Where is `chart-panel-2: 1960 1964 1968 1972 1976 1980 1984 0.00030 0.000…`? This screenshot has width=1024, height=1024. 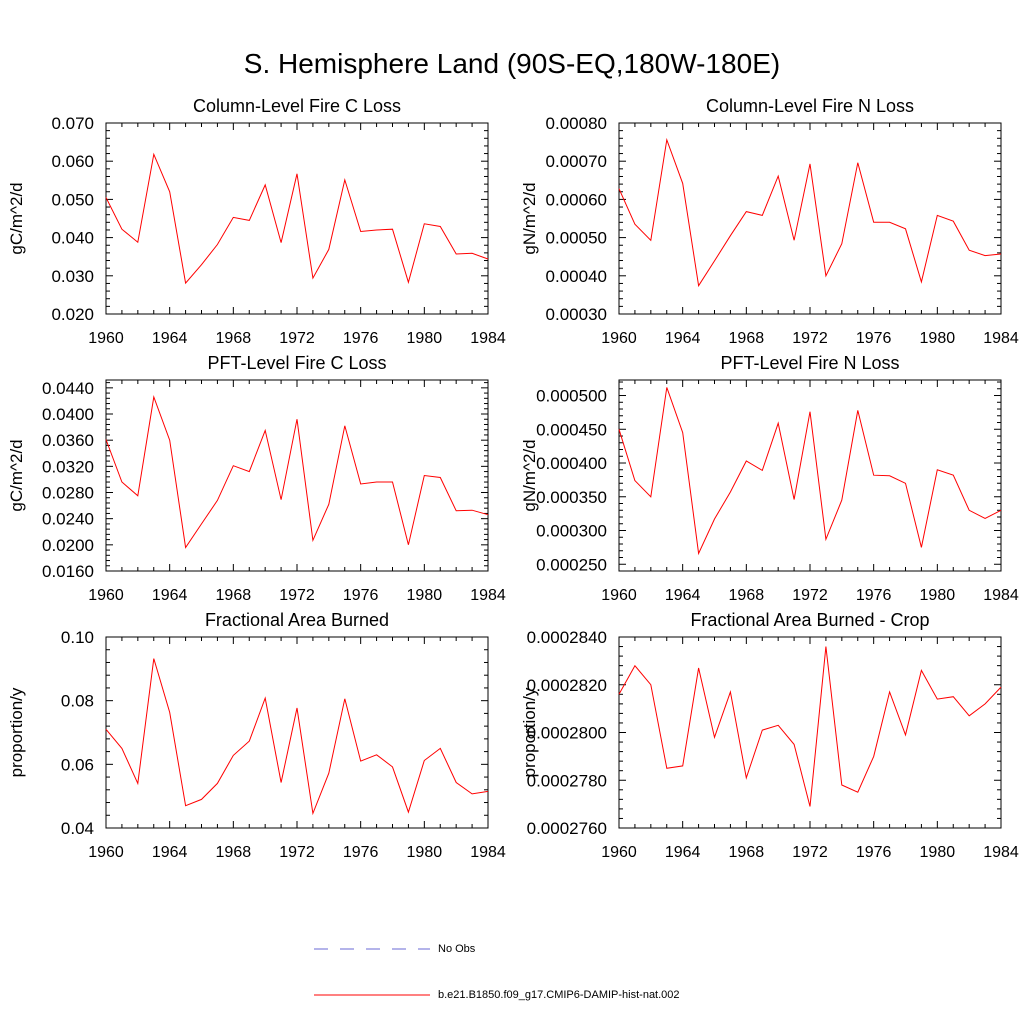 chart-panel-2: 1960 1964 1968 1972 1976 1980 1984 0.00030 0.000… is located at coordinates (769, 221).